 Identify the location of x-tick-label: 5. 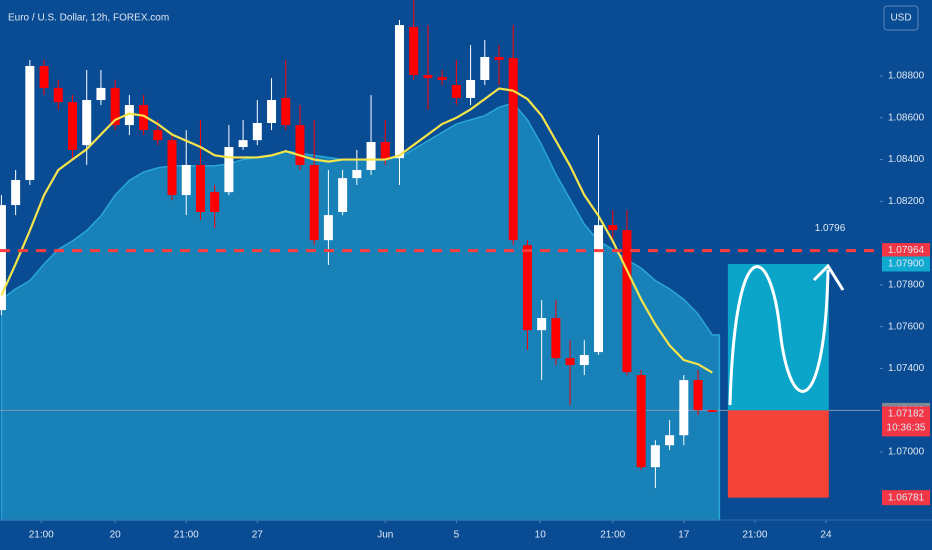
(457, 535).